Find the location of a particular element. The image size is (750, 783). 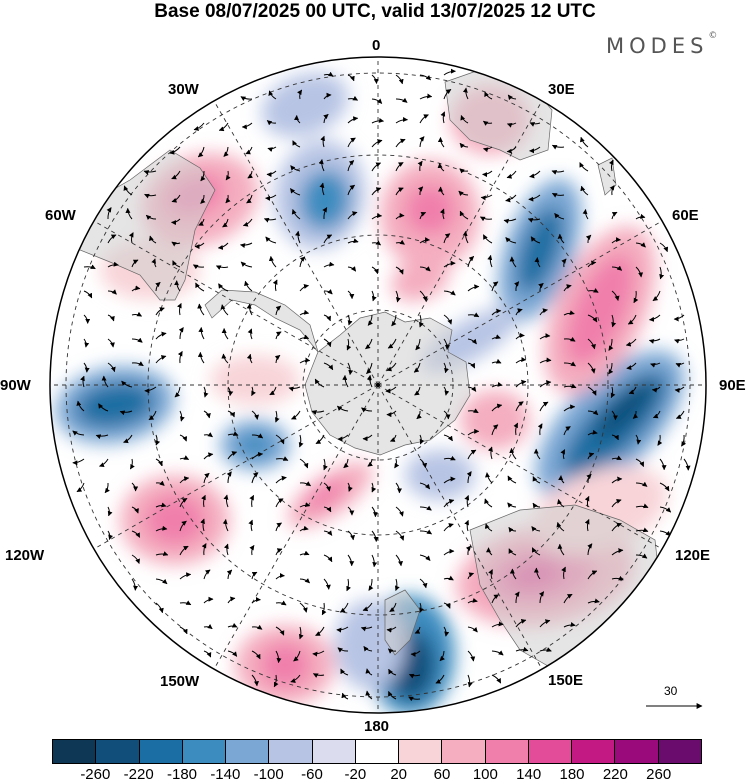

lon-label-150e: 150E is located at coordinates (566, 680).